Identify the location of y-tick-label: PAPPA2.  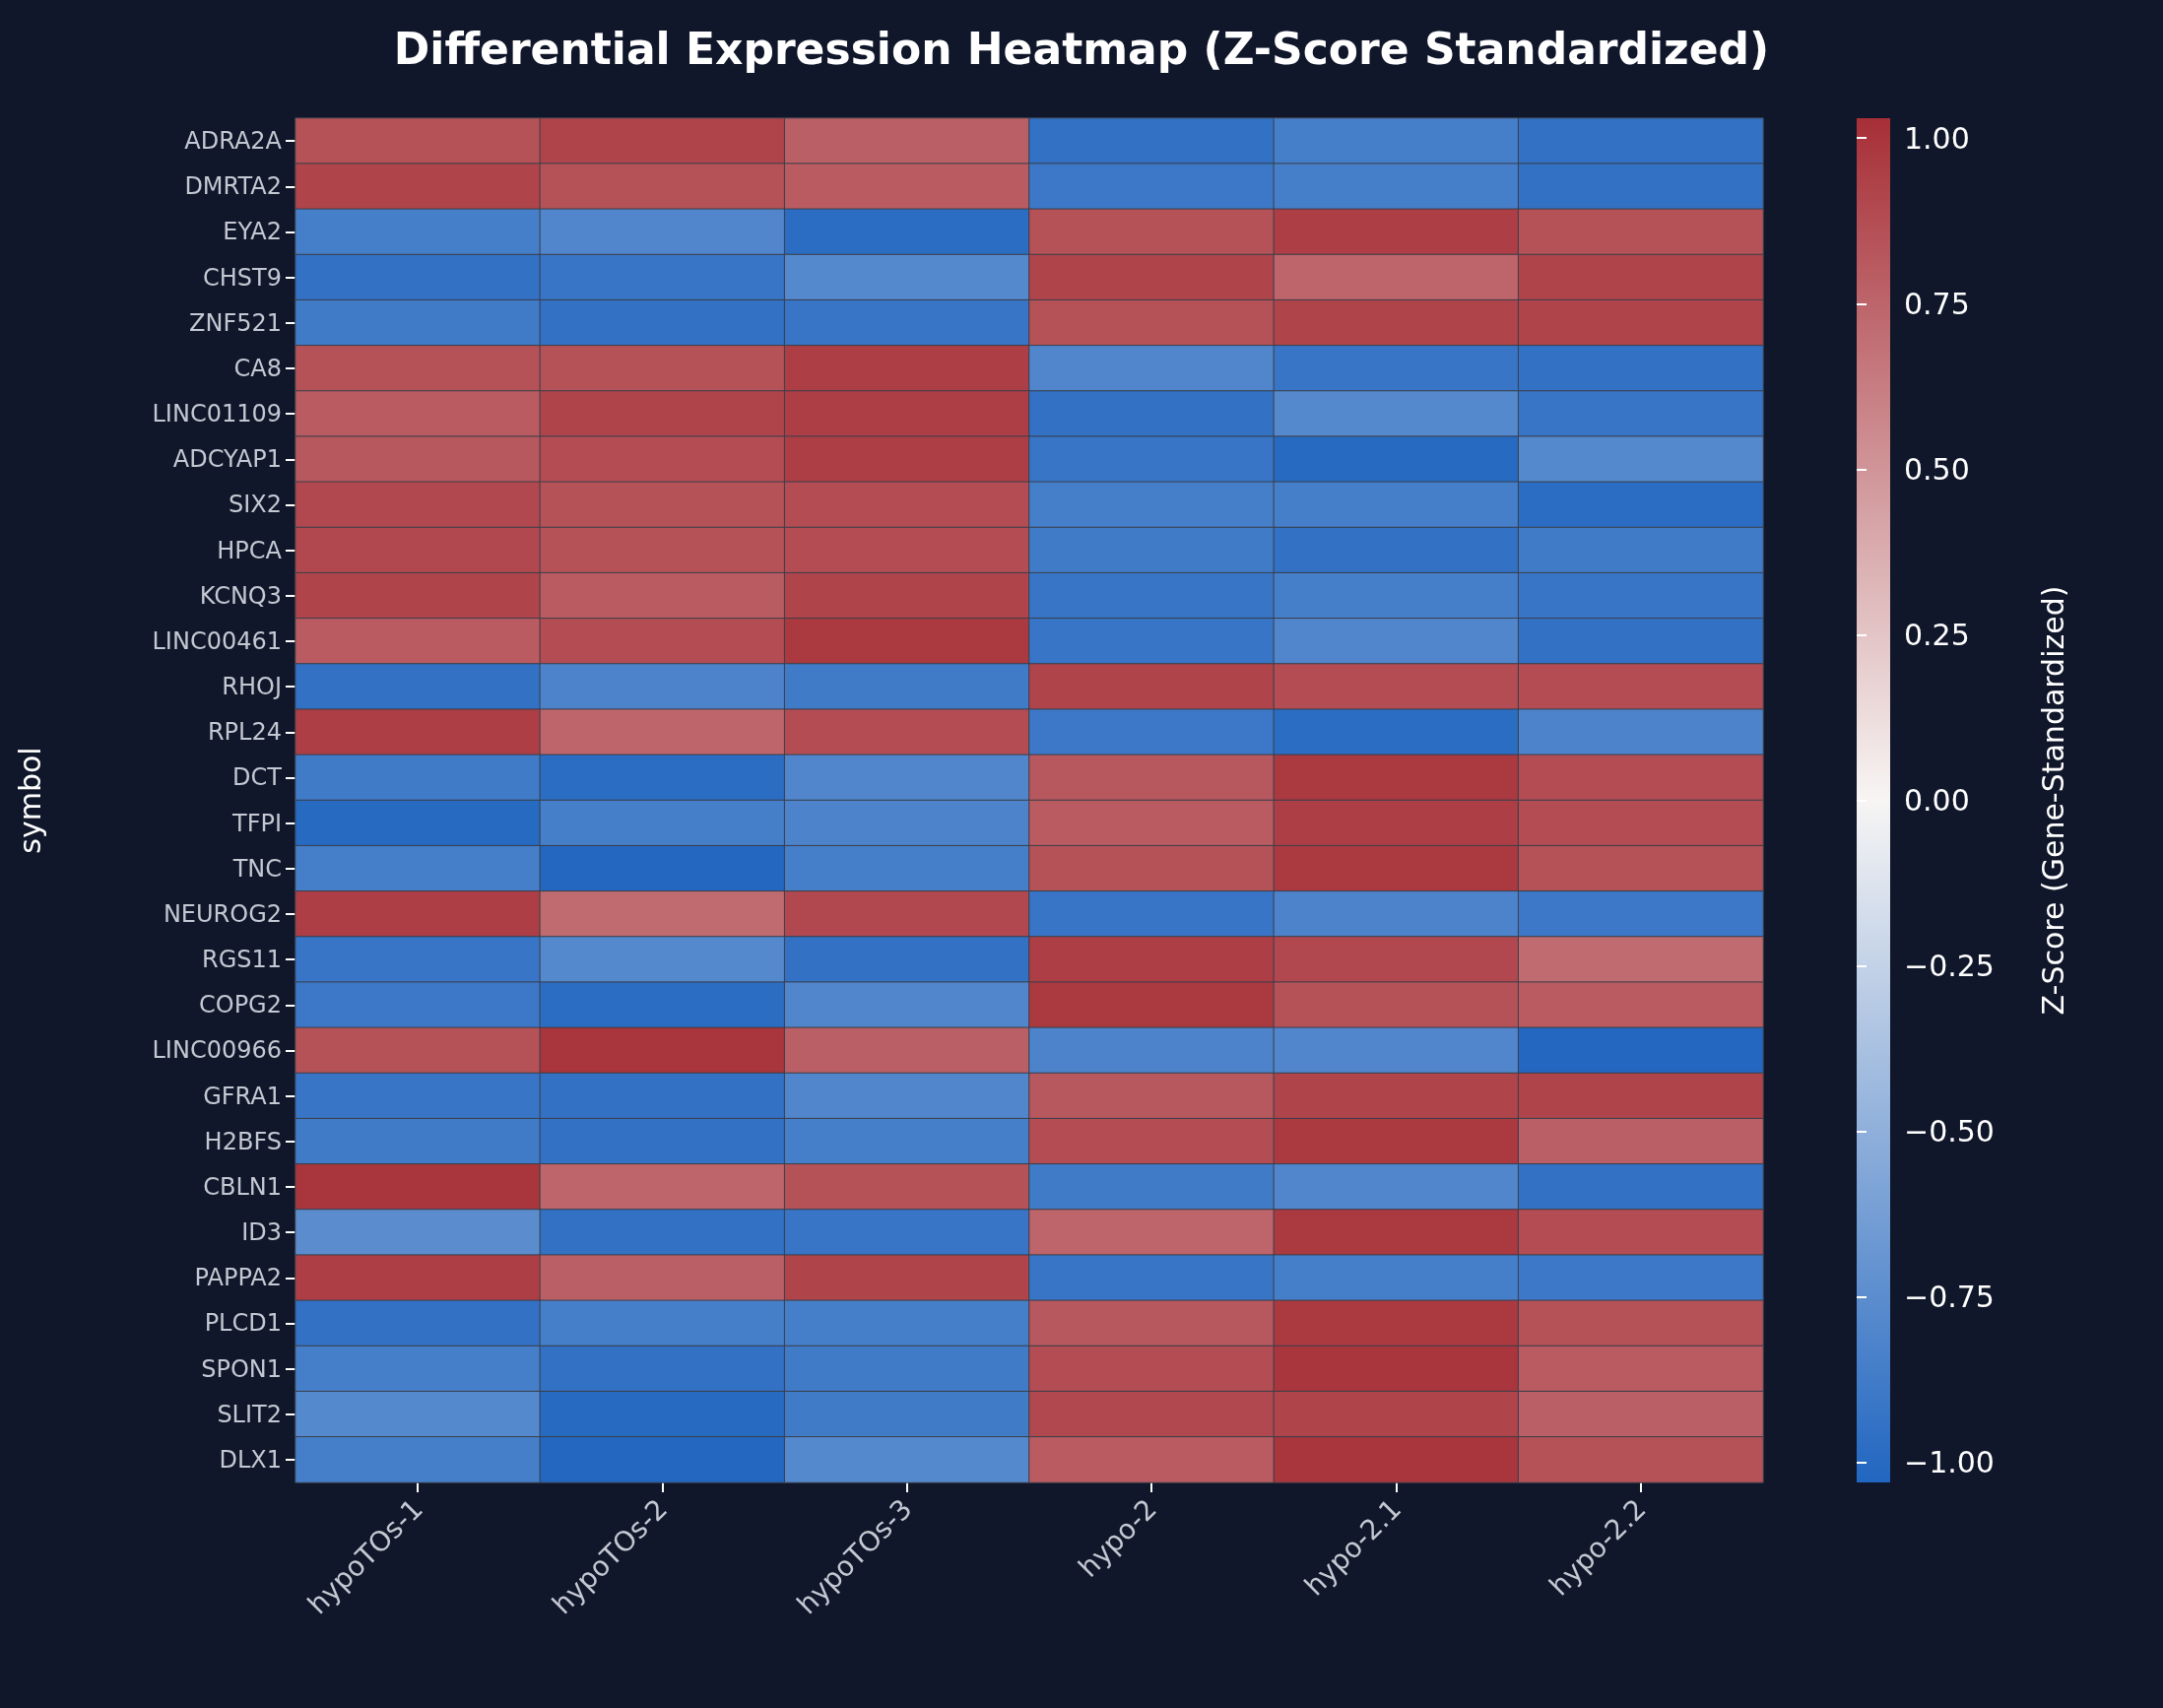
(238, 1278).